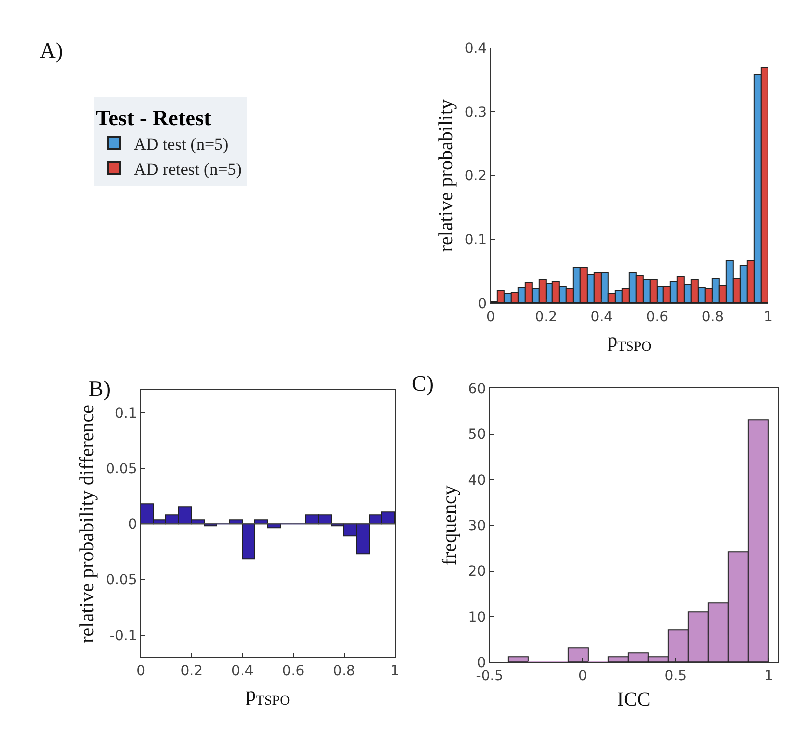 The image size is (792, 746). What do you see at coordinates (446, 175) in the screenshot?
I see `y-axis-title: relative probability` at bounding box center [446, 175].